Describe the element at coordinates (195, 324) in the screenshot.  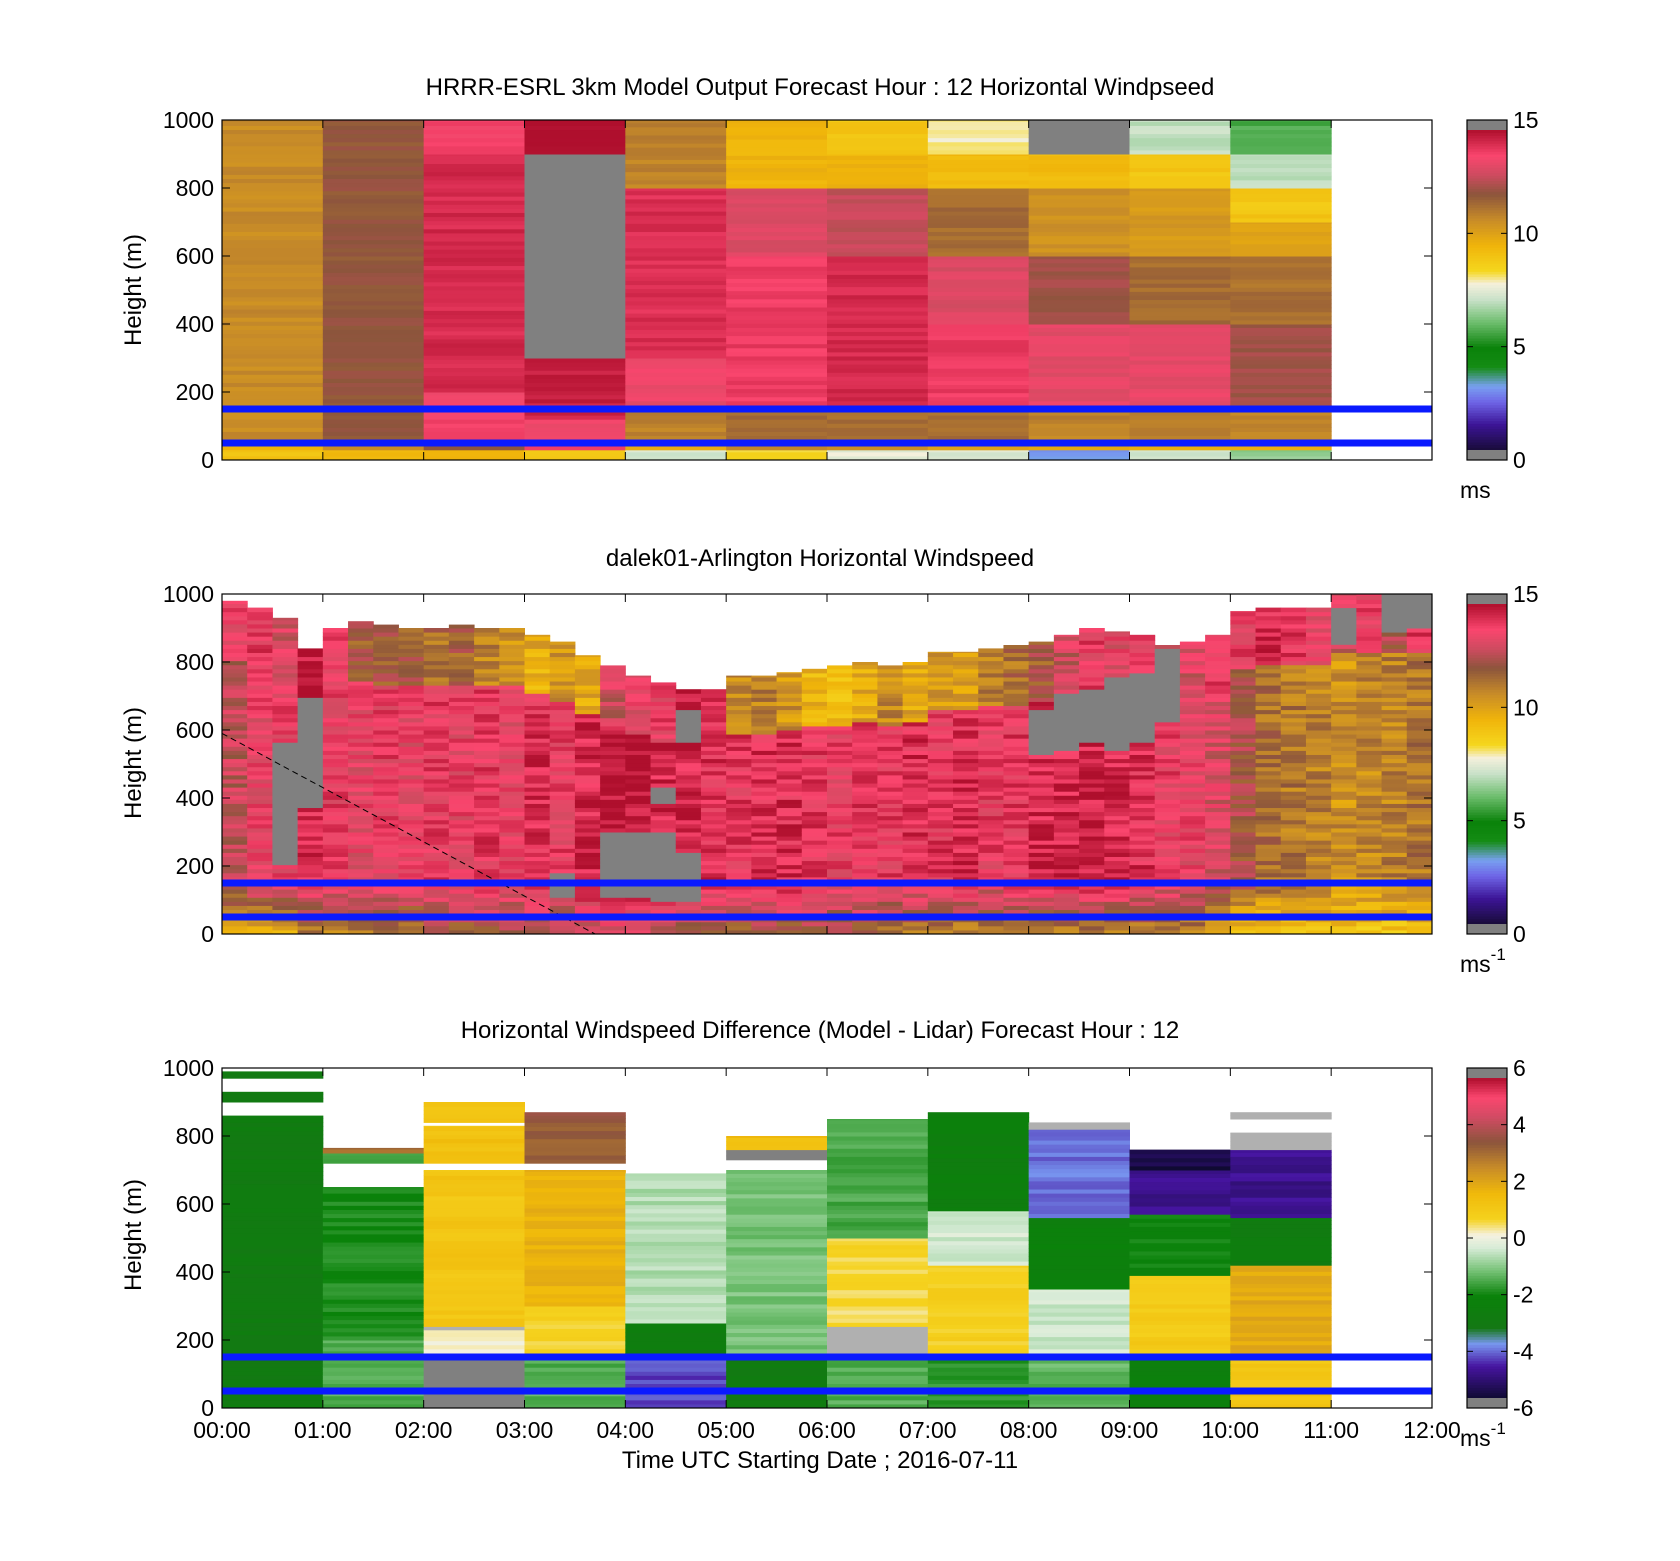
I see `y-tick-label: 400` at that location.